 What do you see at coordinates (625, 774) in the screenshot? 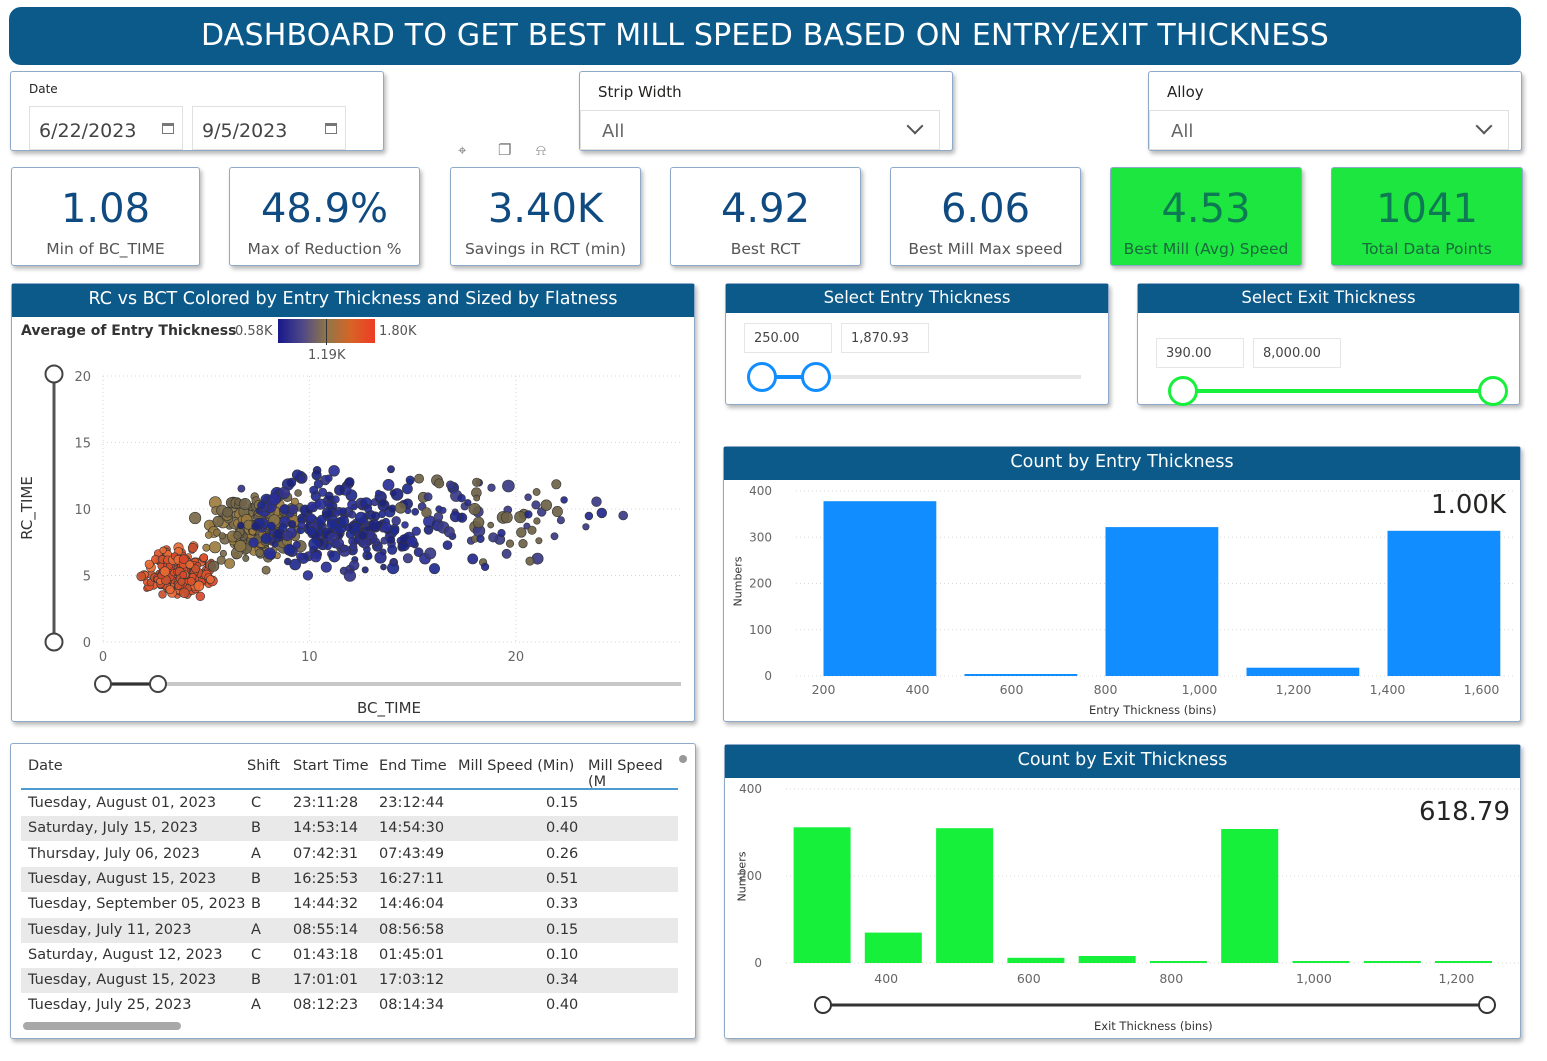
I see `column-header-mill-speed-max: Mill Speed (M` at bounding box center [625, 774].